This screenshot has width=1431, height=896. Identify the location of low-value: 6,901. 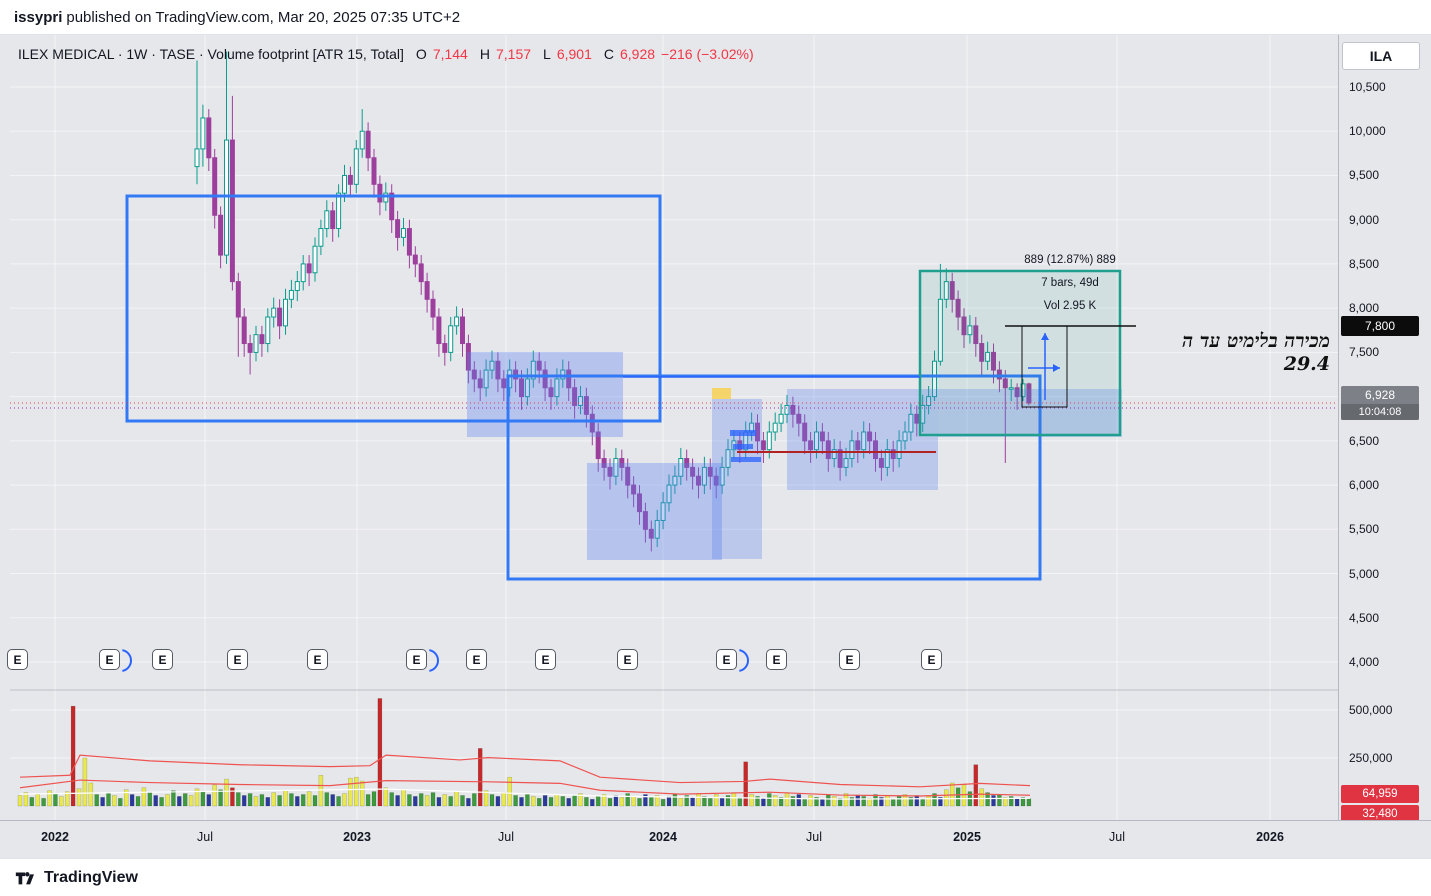
(574, 54).